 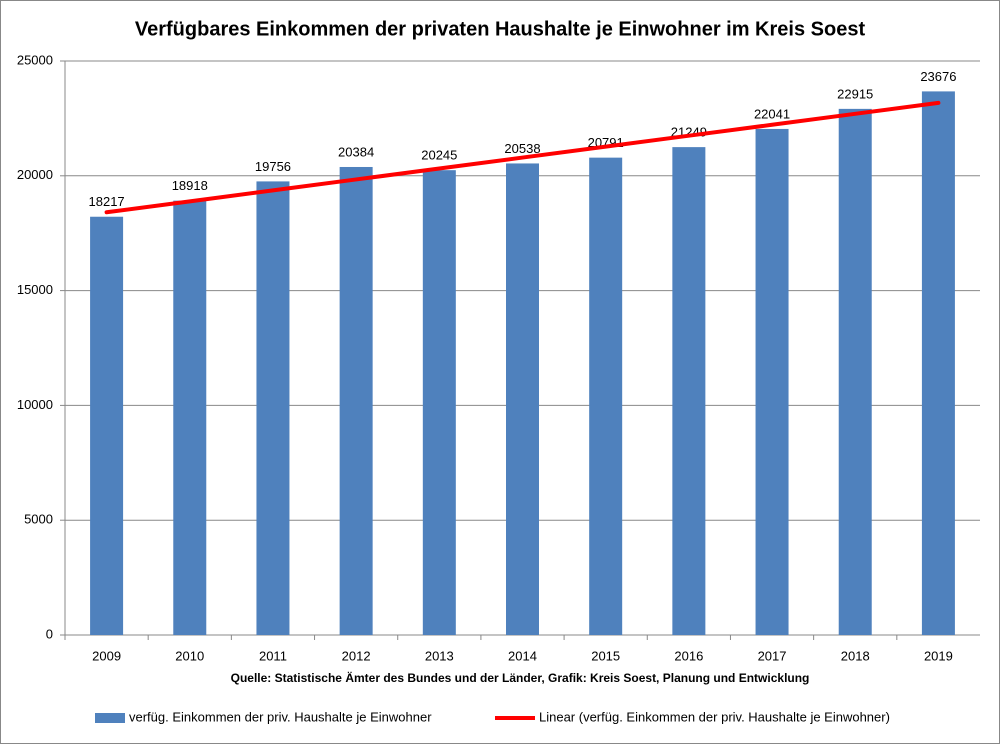 What do you see at coordinates (439, 655) in the screenshot?
I see `x-tick-label: 2013` at bounding box center [439, 655].